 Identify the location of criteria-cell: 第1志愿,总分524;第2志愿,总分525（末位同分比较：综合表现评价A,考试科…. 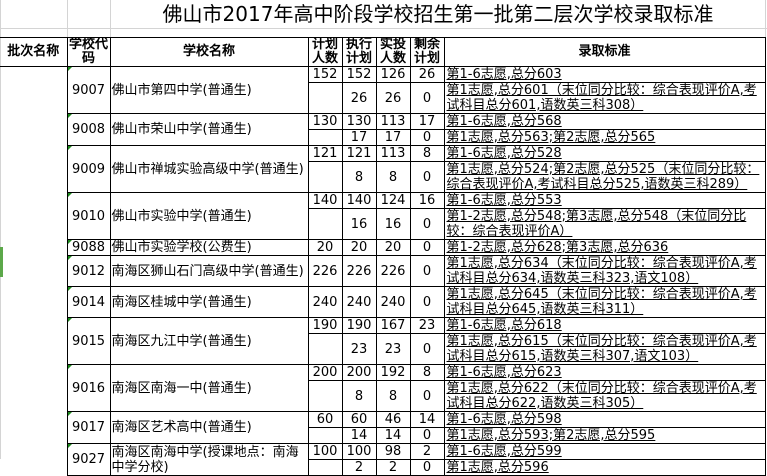
(604, 177).